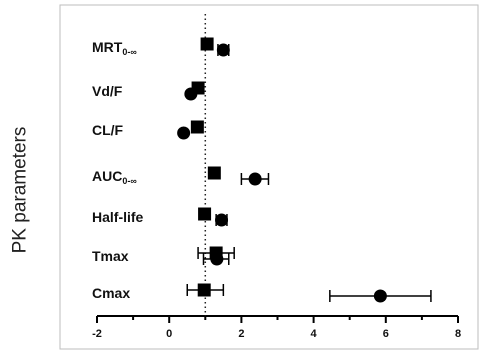 This screenshot has height=357, width=499. What do you see at coordinates (241, 334) in the screenshot?
I see `x-tick-label: 2` at bounding box center [241, 334].